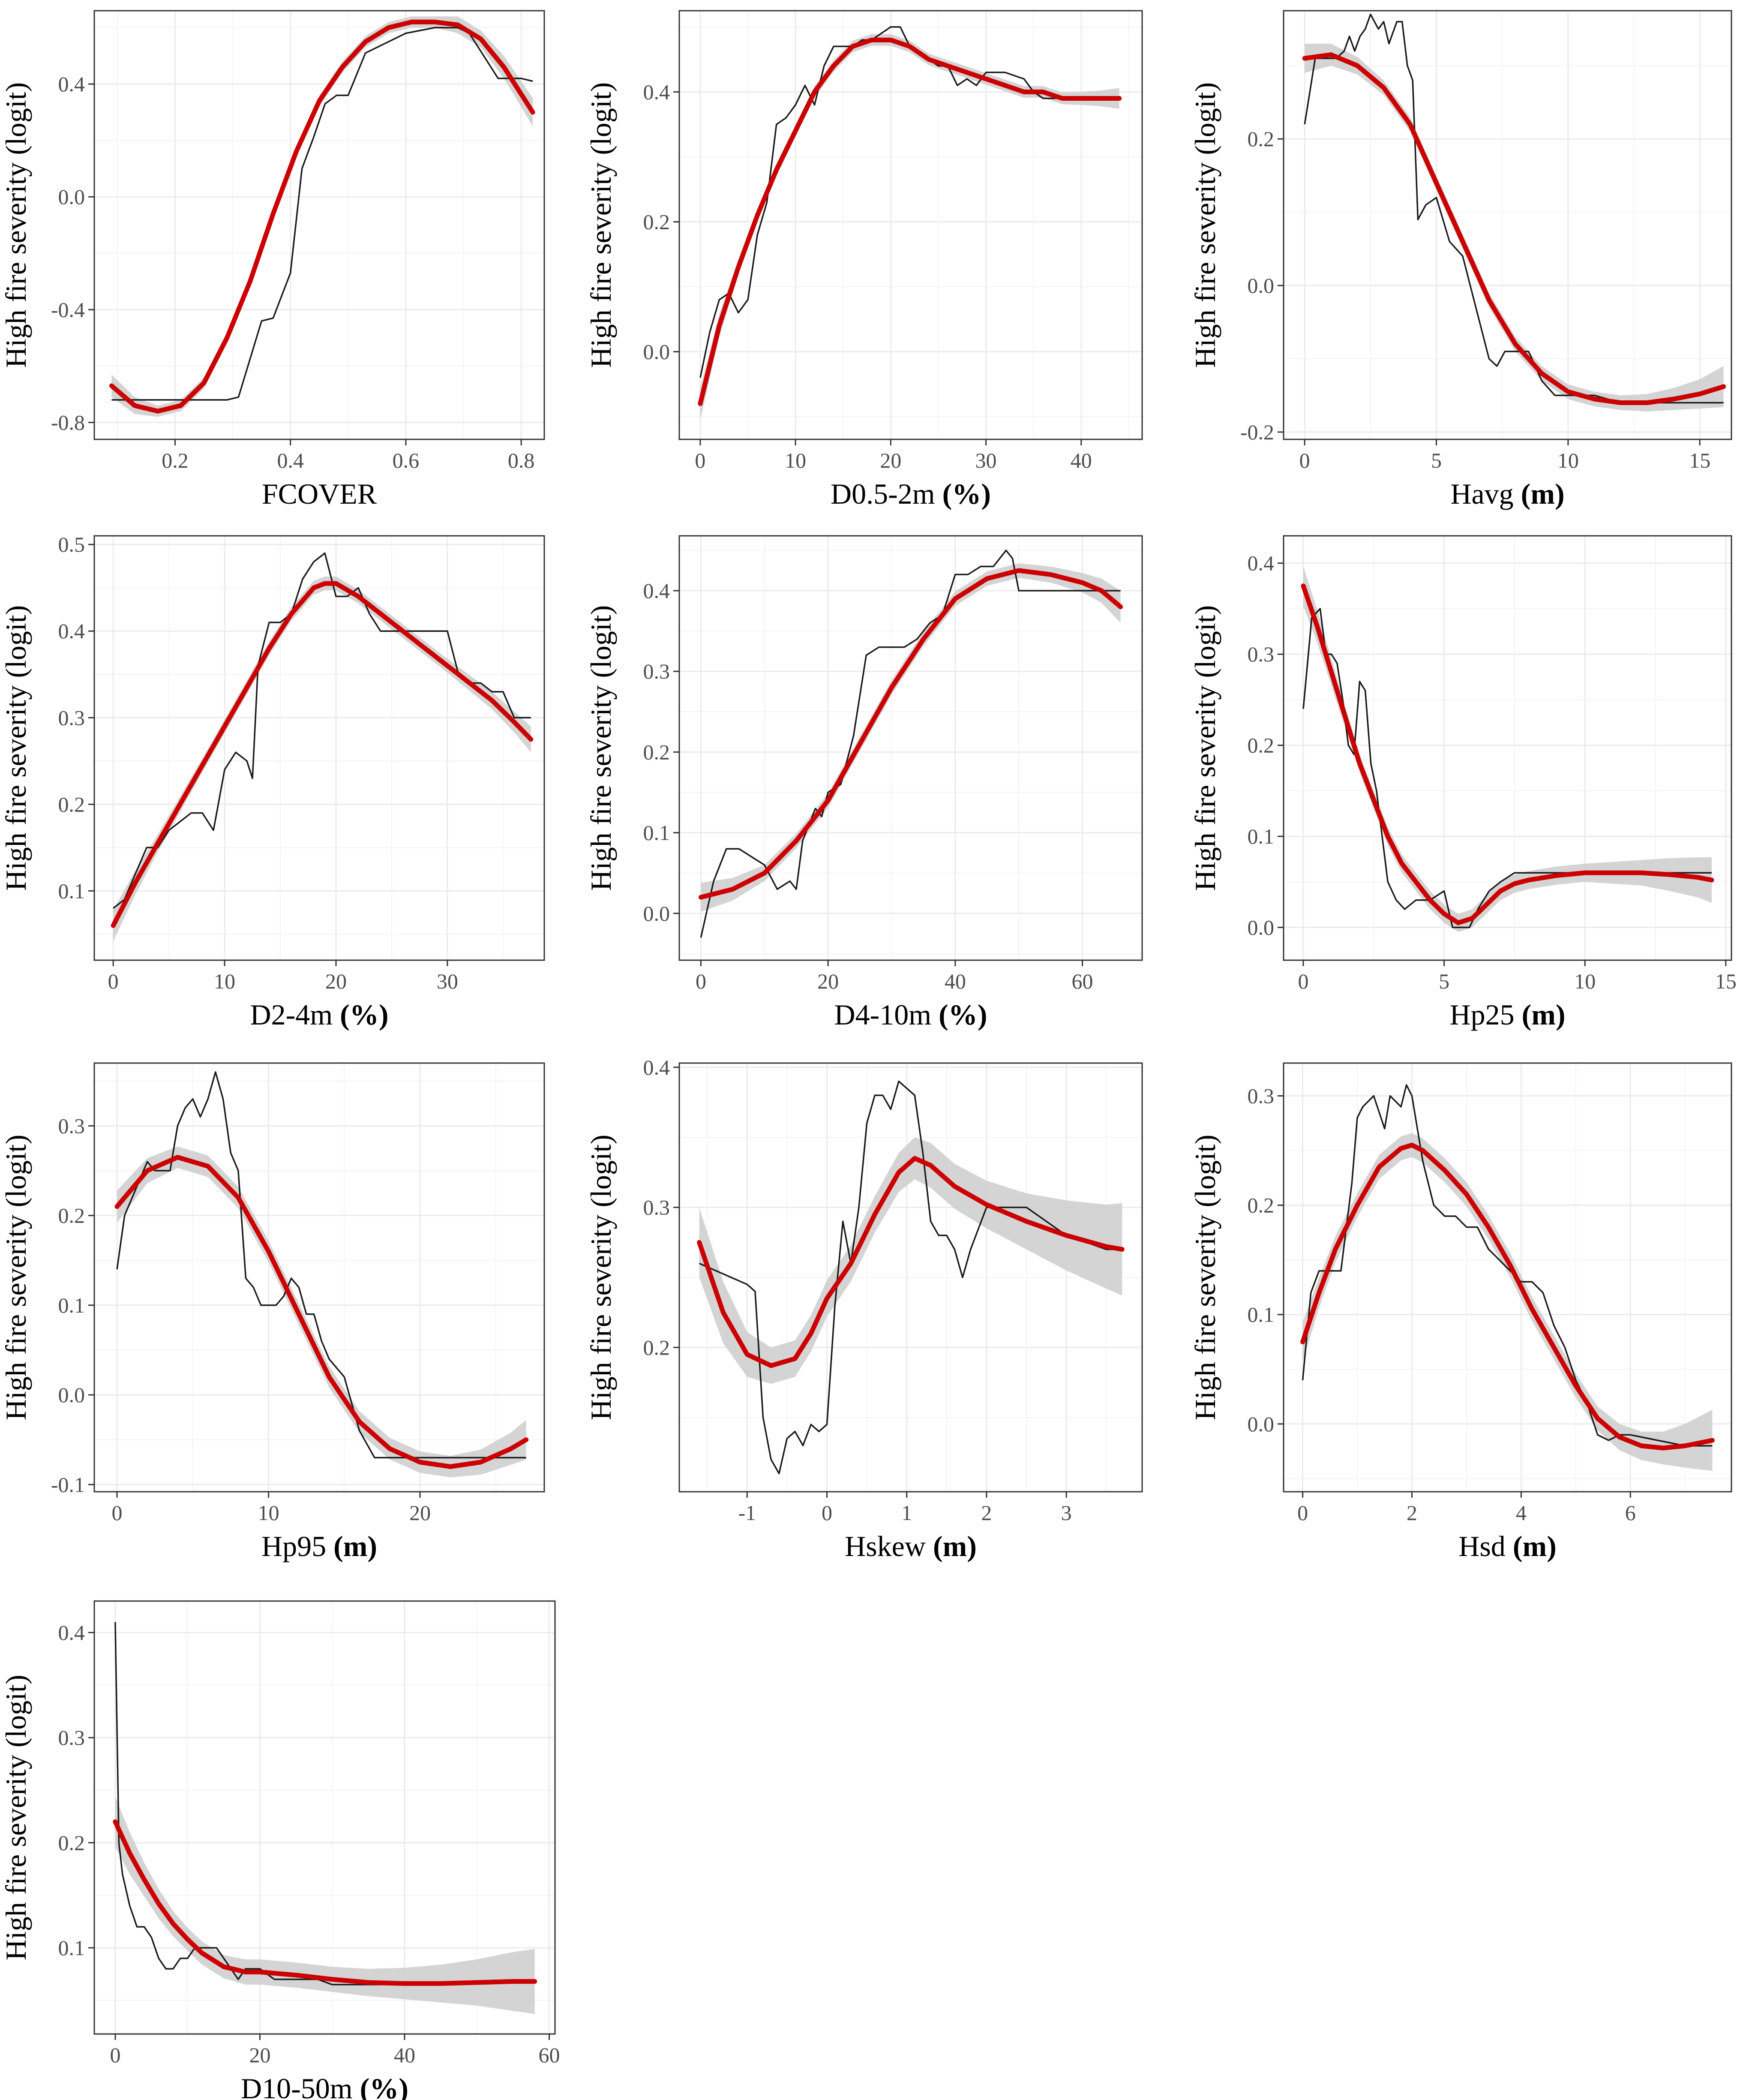 This screenshot has width=1752, height=2100. What do you see at coordinates (1066, 1513) in the screenshot?
I see `x-tick-label: 3` at bounding box center [1066, 1513].